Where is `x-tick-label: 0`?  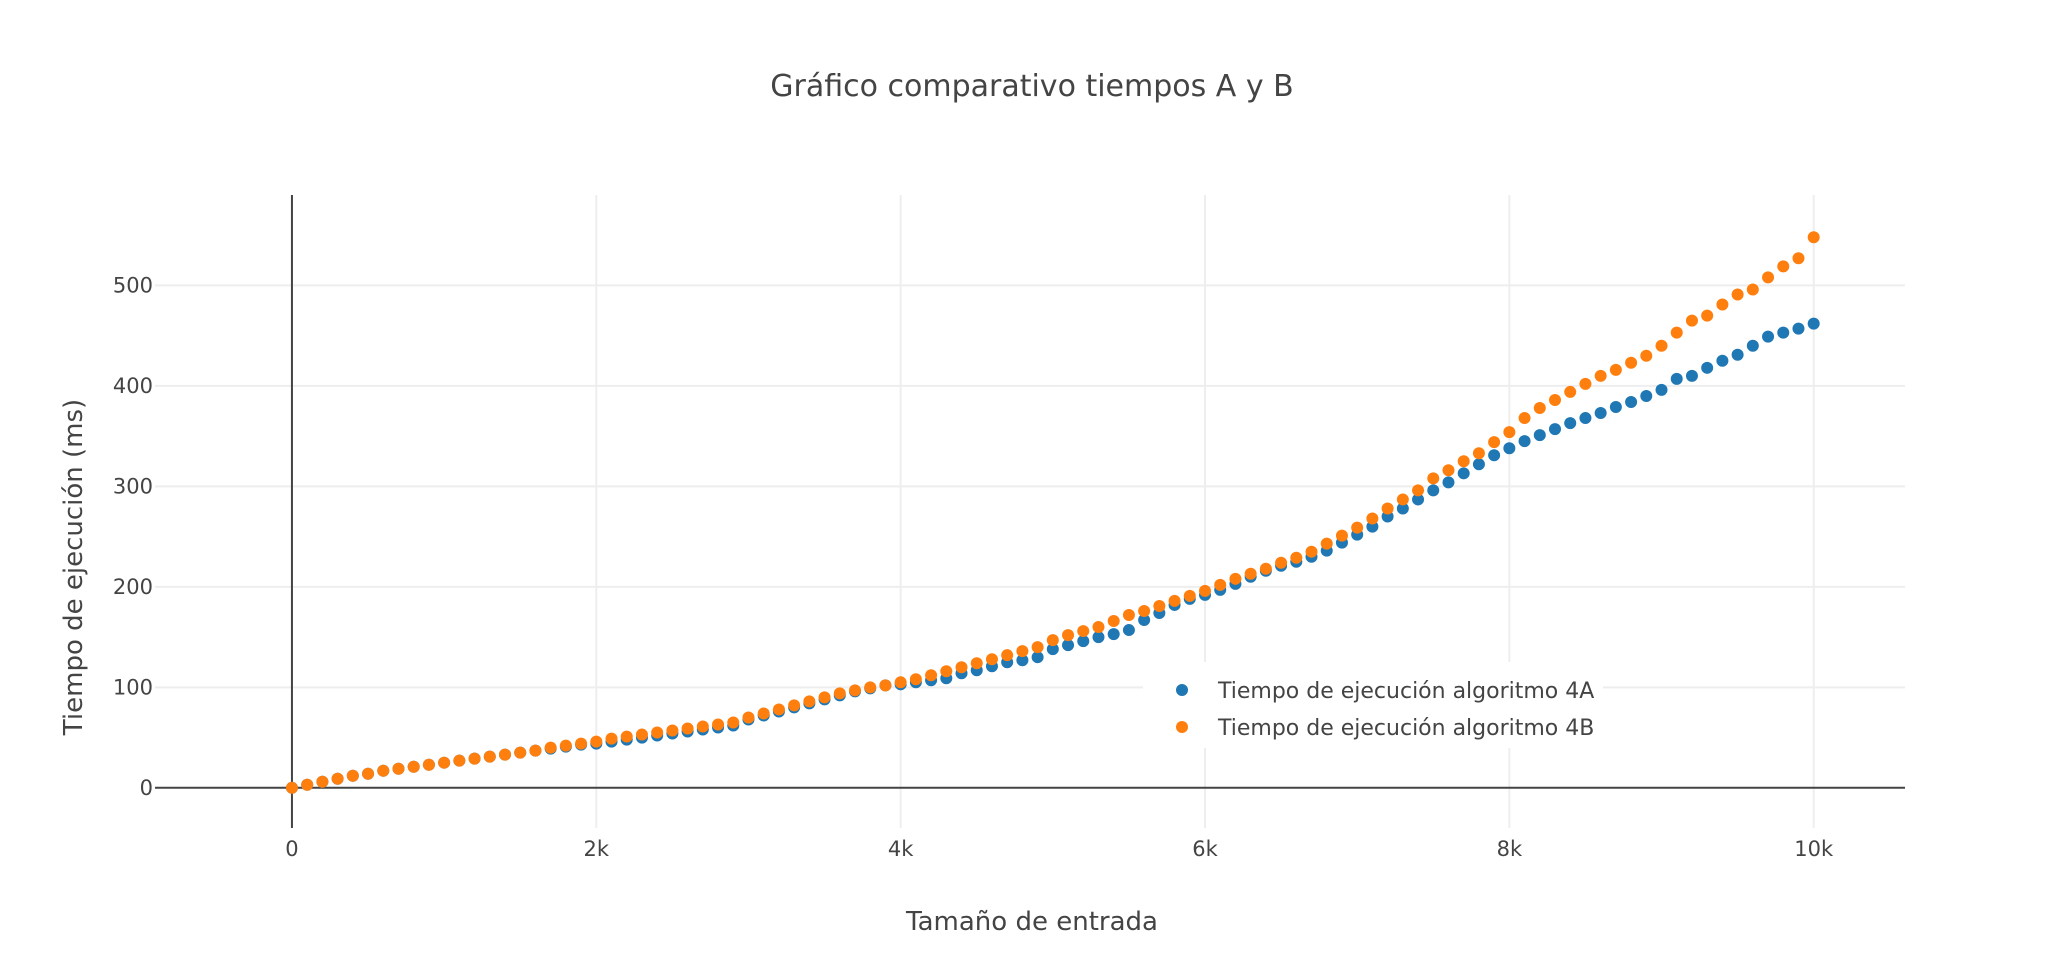
x-tick-label: 0 is located at coordinates (291, 849).